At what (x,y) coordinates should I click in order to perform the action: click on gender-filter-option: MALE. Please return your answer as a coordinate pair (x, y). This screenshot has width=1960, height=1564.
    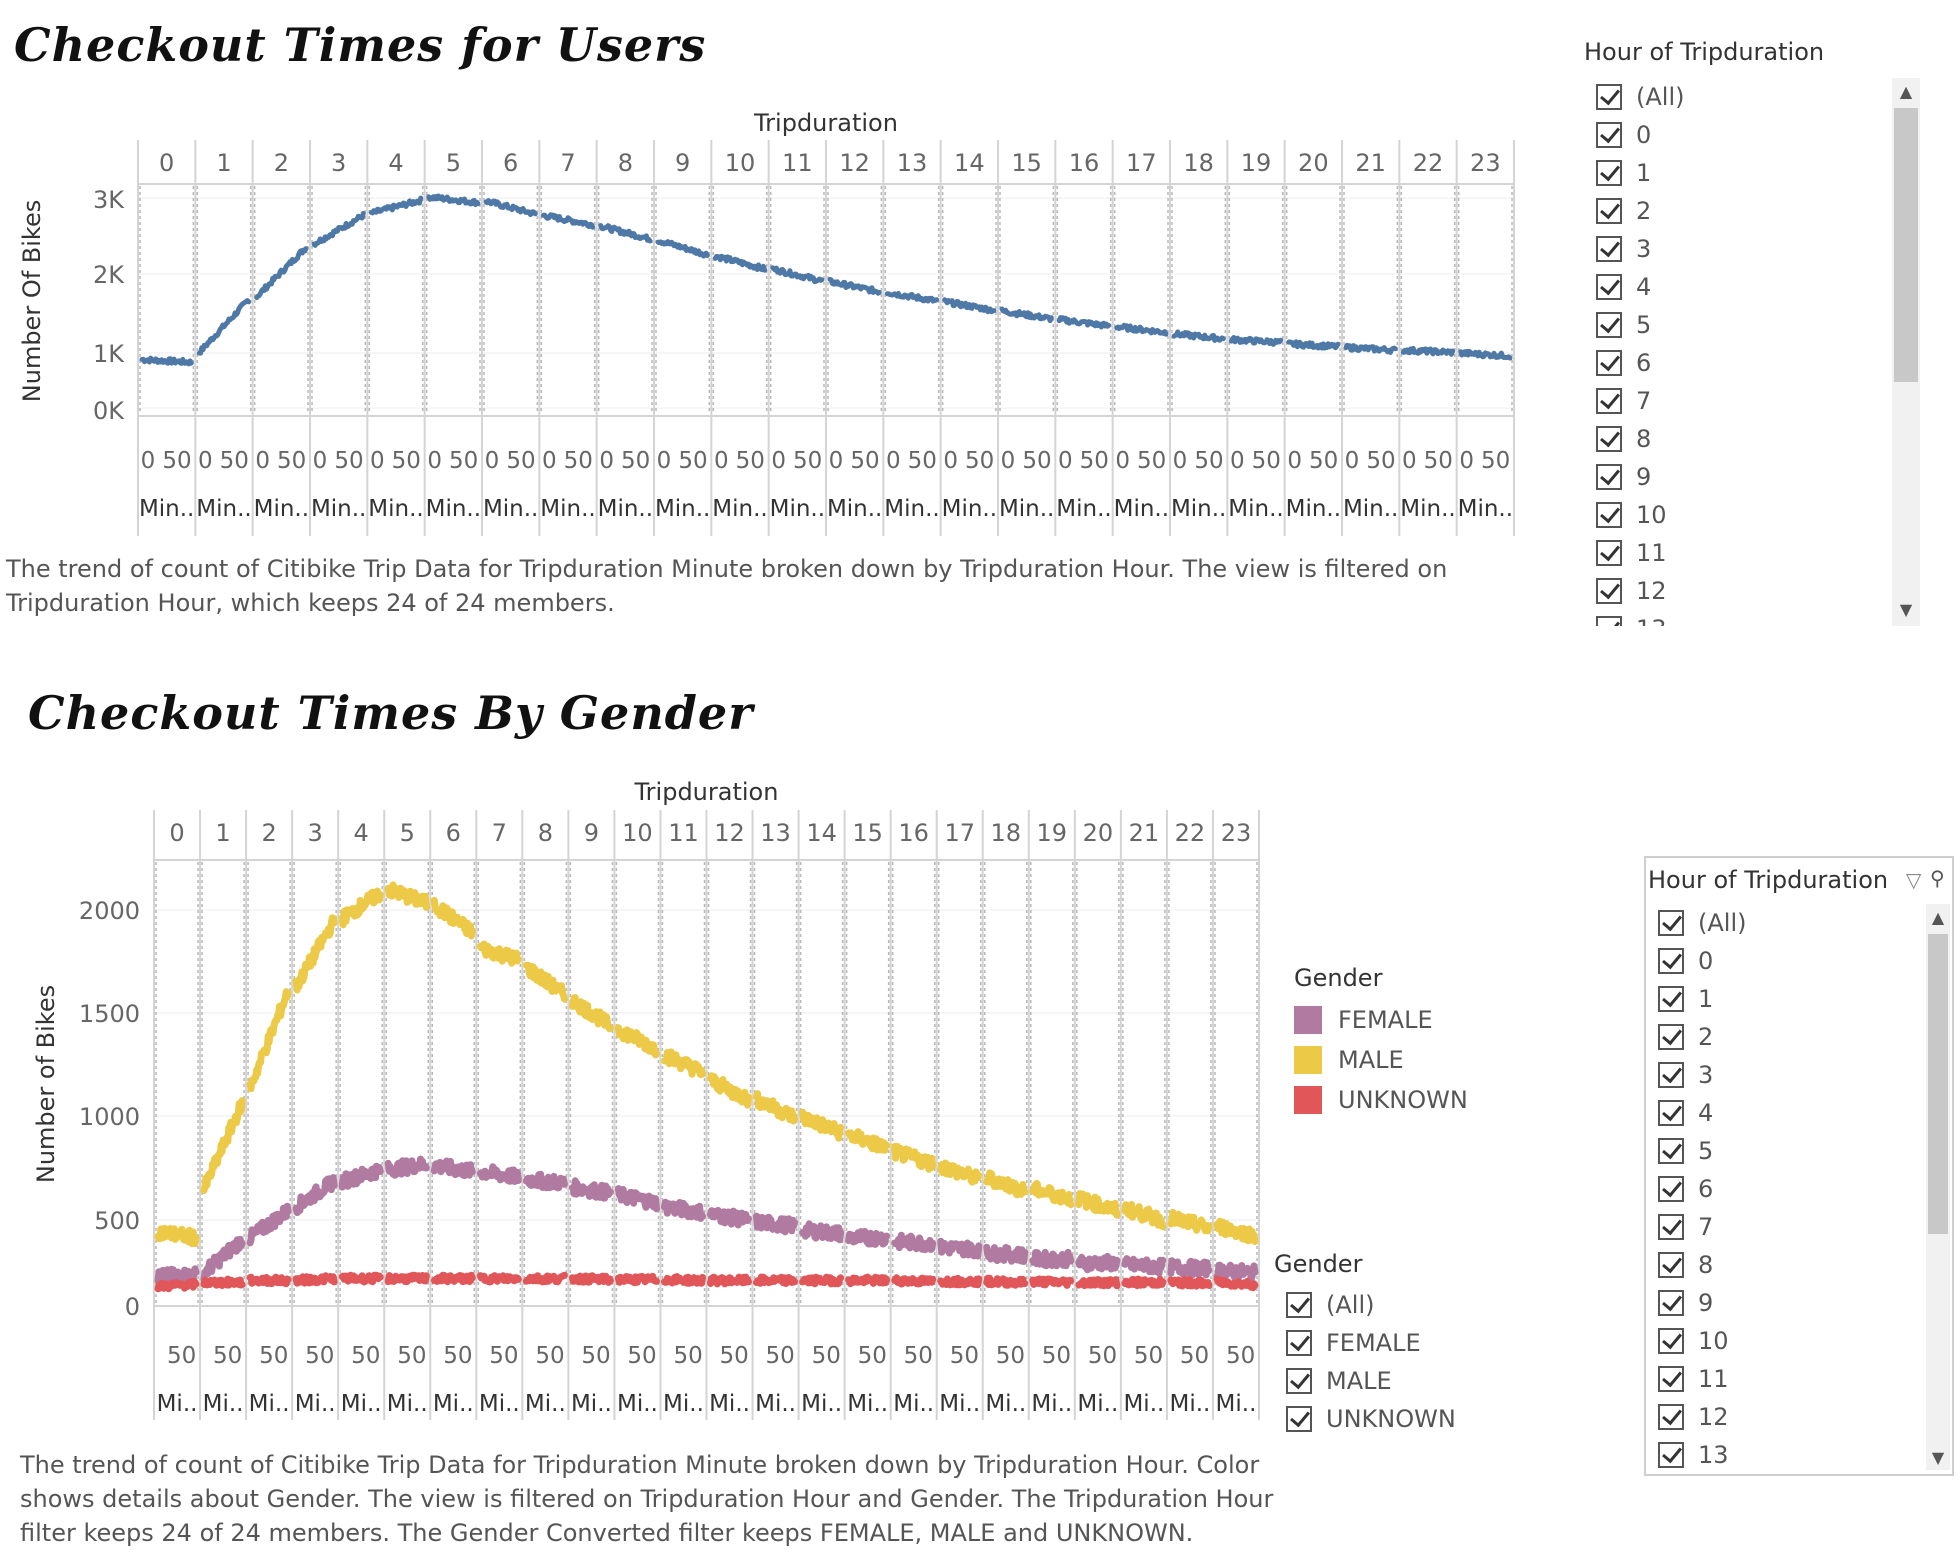
    Looking at the image, I should click on (1371, 1381).